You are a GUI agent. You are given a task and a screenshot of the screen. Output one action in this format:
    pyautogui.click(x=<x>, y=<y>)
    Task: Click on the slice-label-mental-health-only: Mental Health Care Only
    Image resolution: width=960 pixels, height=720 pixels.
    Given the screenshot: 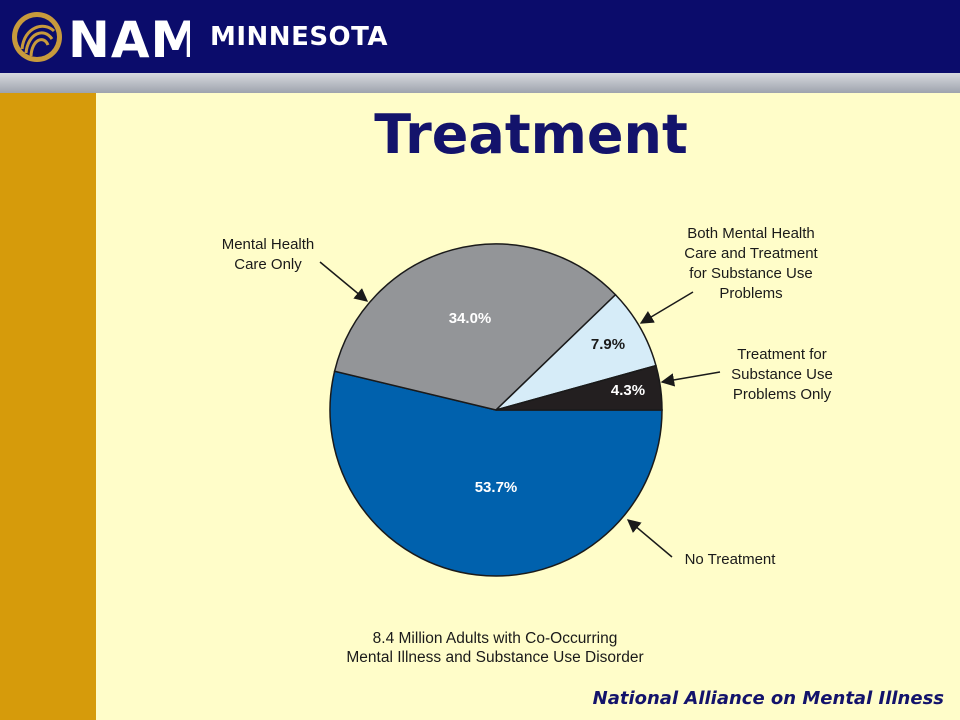 What is the action you would take?
    pyautogui.click(x=268, y=254)
    